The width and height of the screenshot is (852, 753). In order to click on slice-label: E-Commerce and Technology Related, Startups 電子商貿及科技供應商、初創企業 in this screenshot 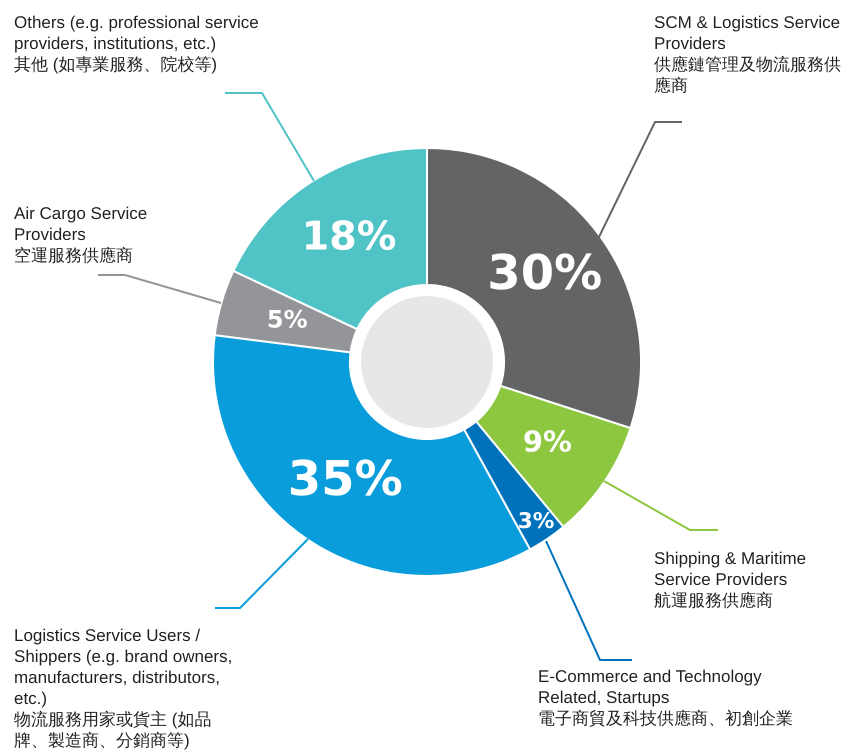, I will do `click(666, 697)`.